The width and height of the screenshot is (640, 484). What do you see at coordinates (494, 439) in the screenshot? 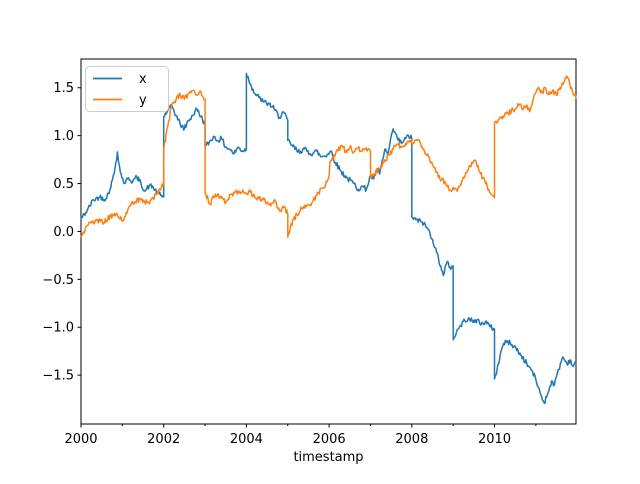
I see `x-tick-label: 2010` at bounding box center [494, 439].